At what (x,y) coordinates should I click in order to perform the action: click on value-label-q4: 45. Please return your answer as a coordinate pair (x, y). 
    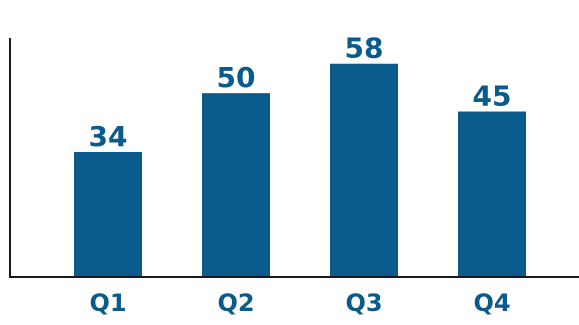
    Looking at the image, I should click on (492, 96).